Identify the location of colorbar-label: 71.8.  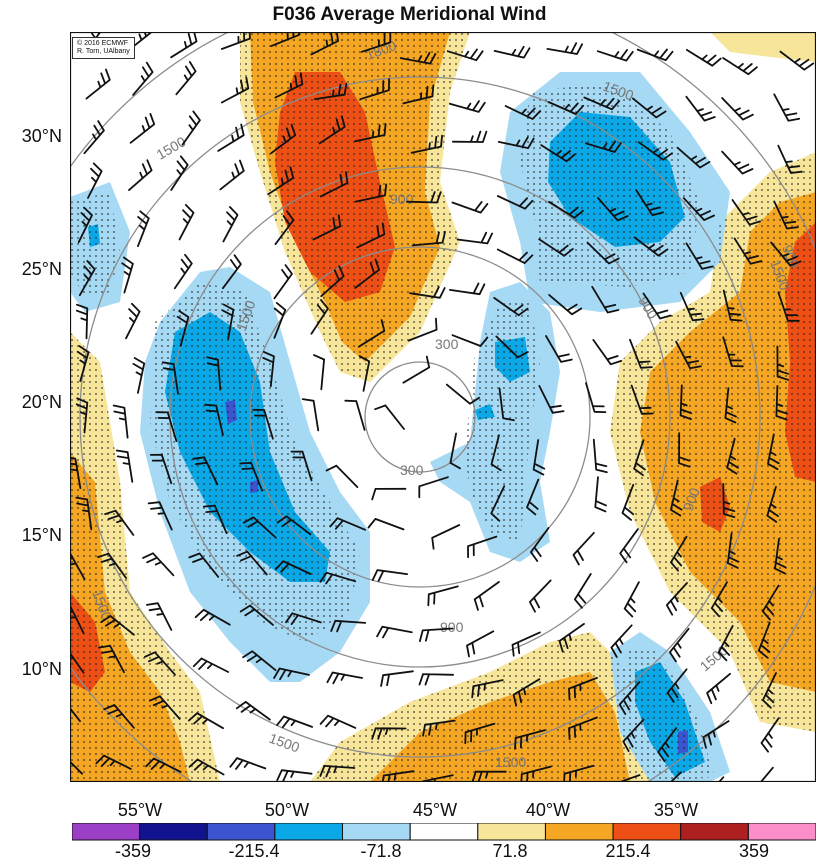
(510, 851).